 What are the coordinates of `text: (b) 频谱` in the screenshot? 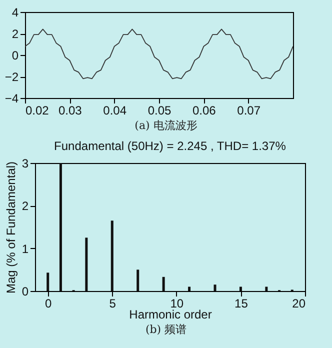 It's located at (166, 330).